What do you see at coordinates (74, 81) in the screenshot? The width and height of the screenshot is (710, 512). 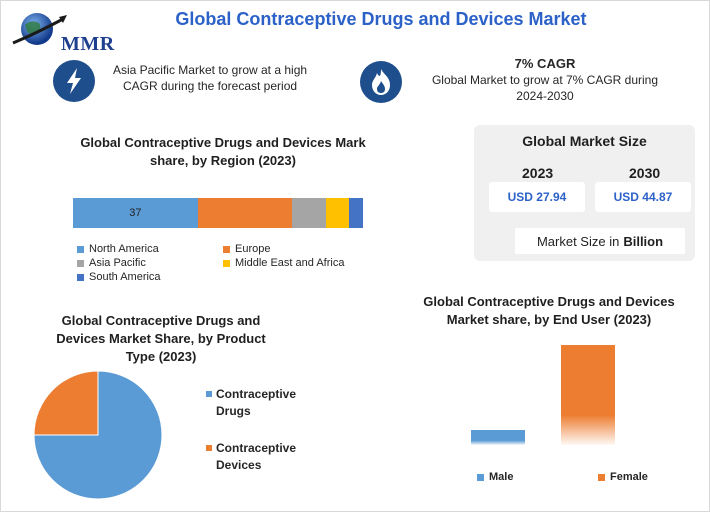 I see `lightning-icon` at bounding box center [74, 81].